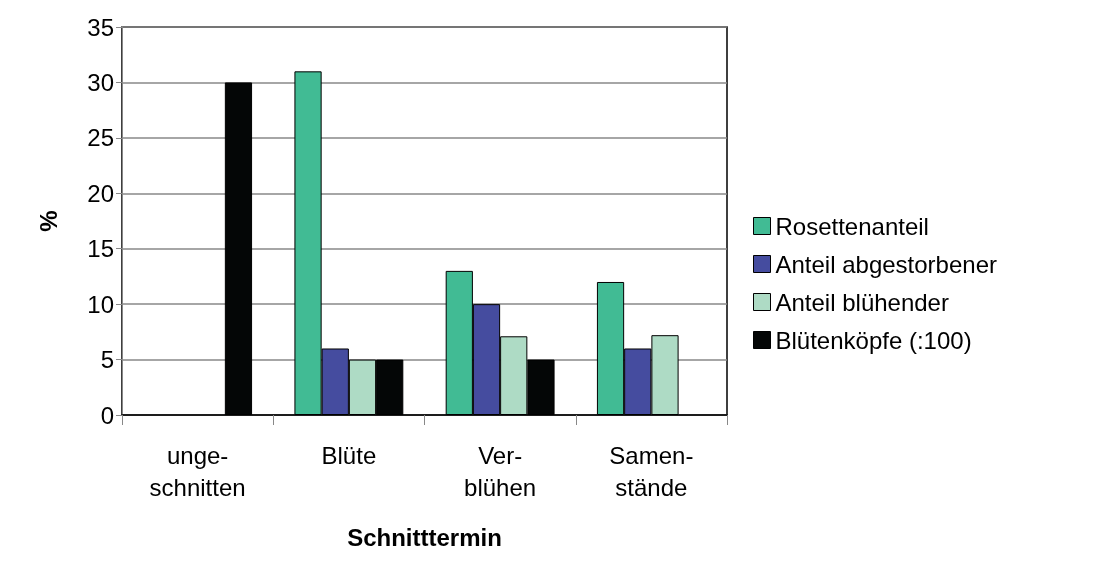  Describe the element at coordinates (197, 471) in the screenshot. I see `x-tick-label: unge- schnitten` at that location.